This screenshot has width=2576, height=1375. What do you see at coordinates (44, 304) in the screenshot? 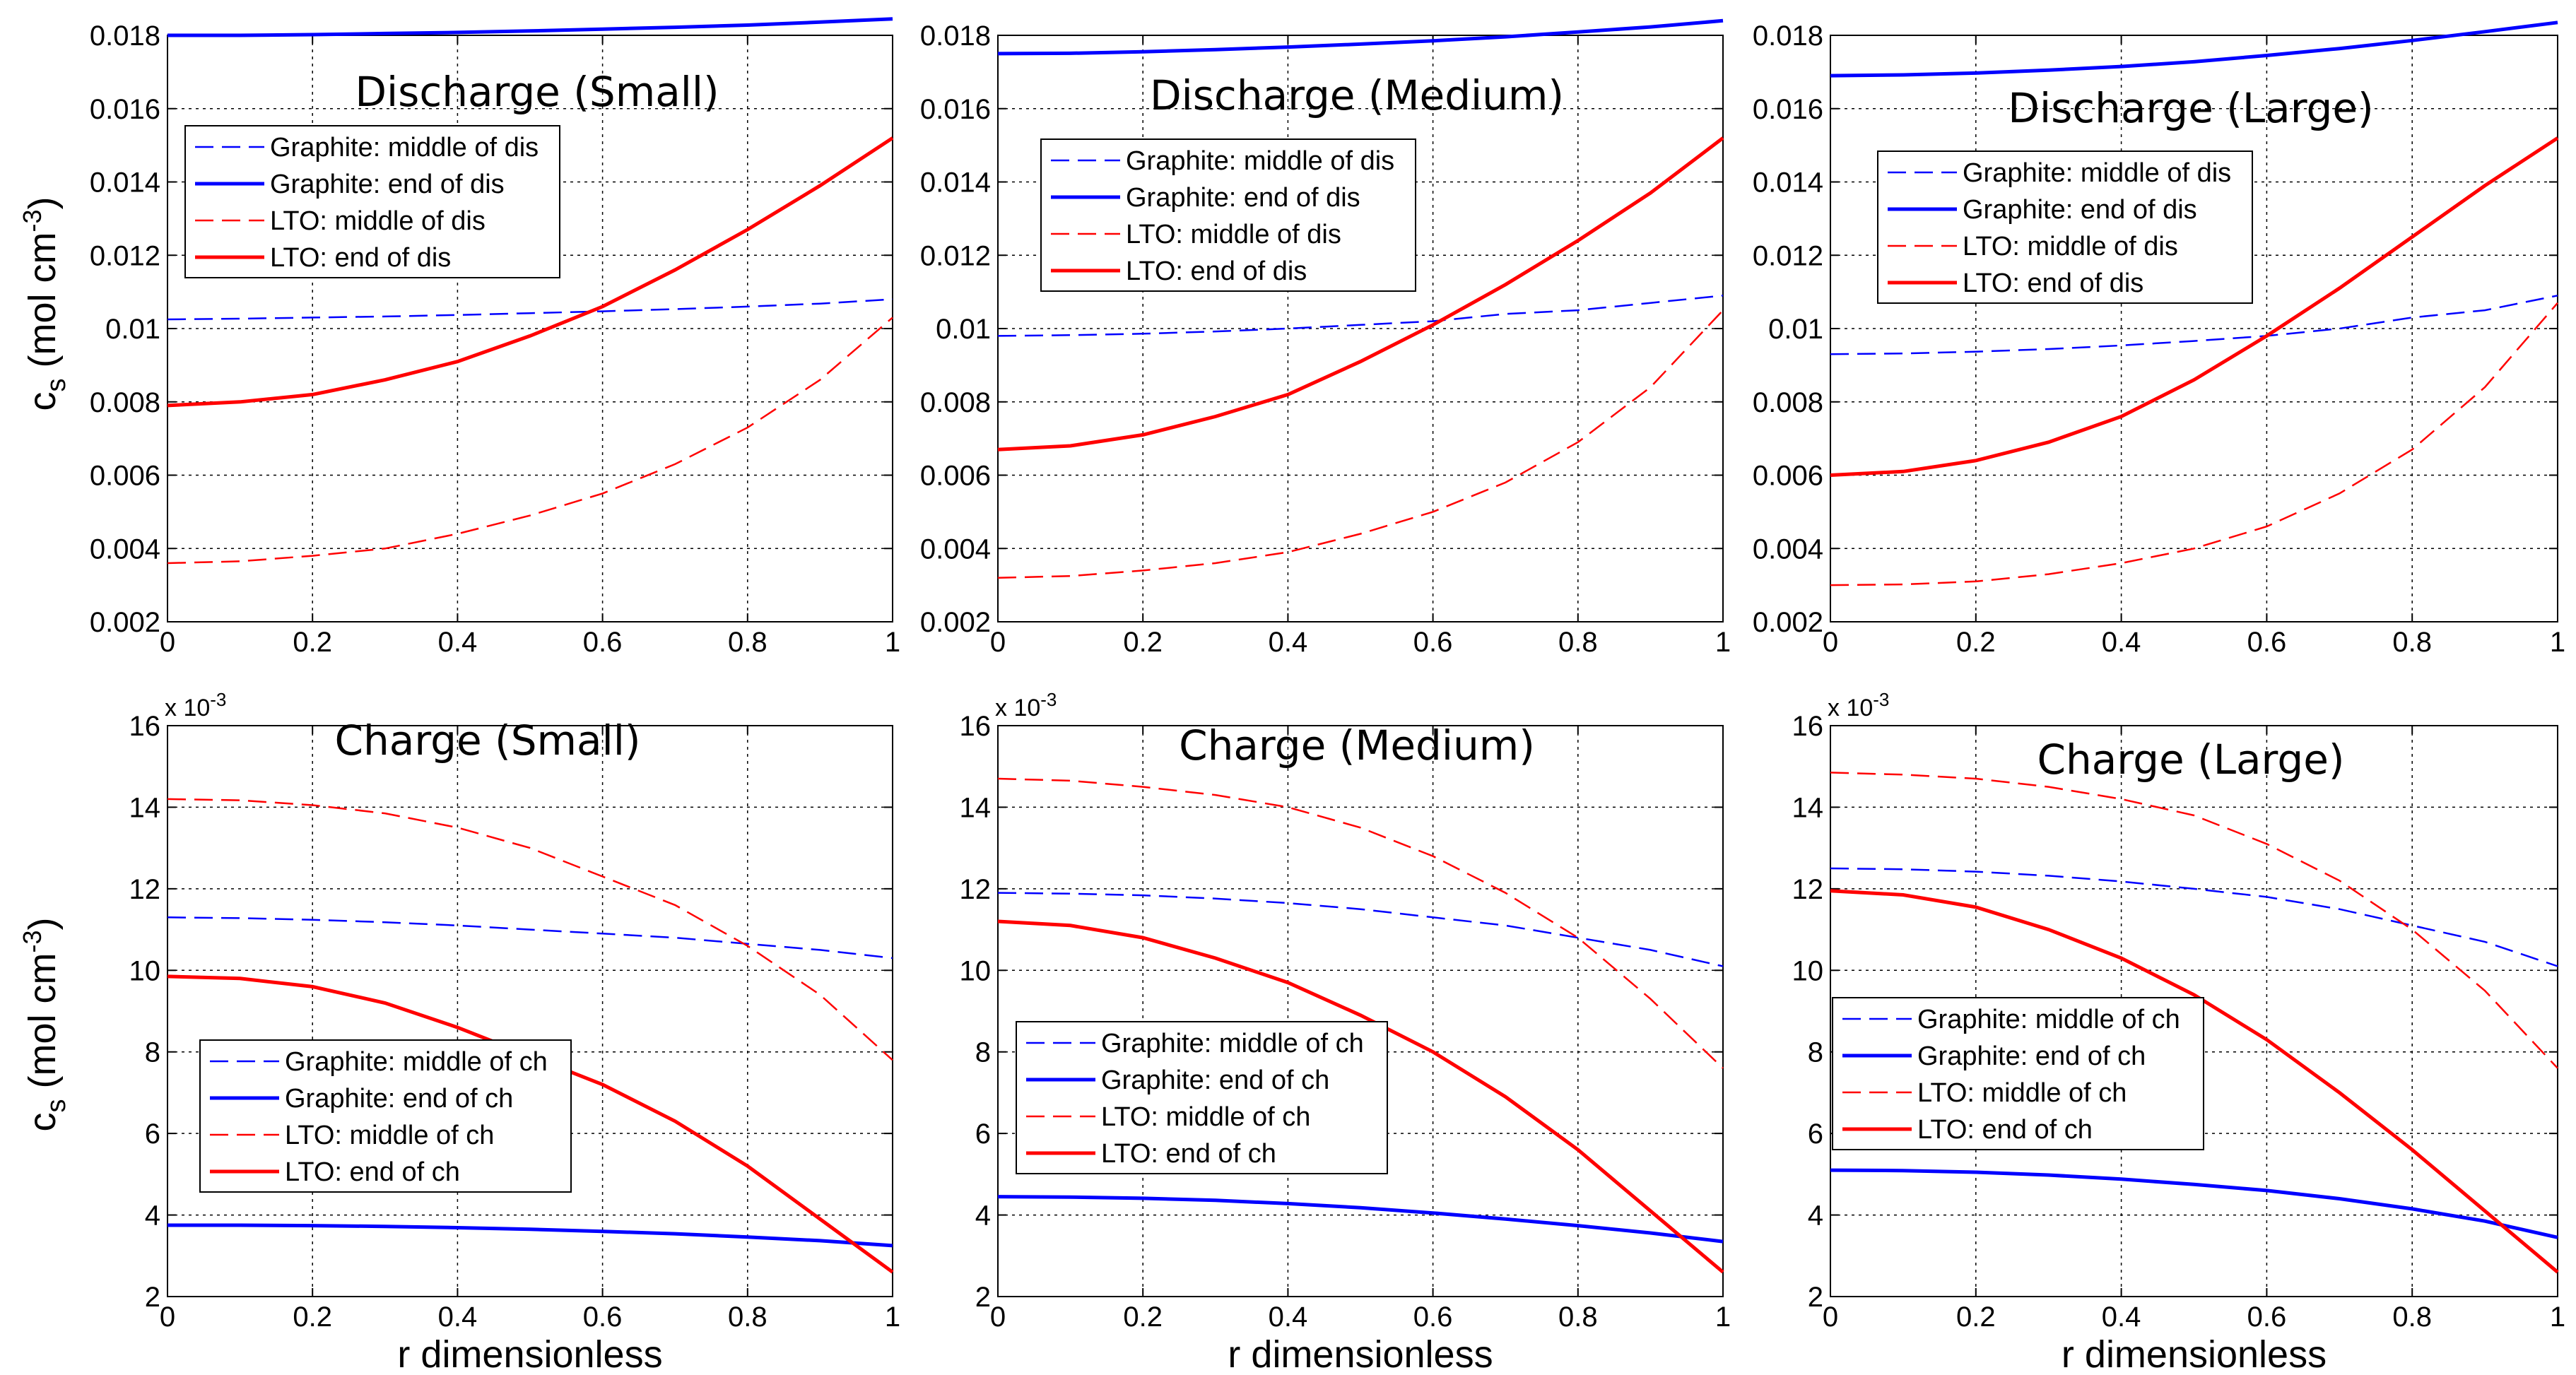
I see `svg-text: cs (mol cm-3)` at bounding box center [44, 304].